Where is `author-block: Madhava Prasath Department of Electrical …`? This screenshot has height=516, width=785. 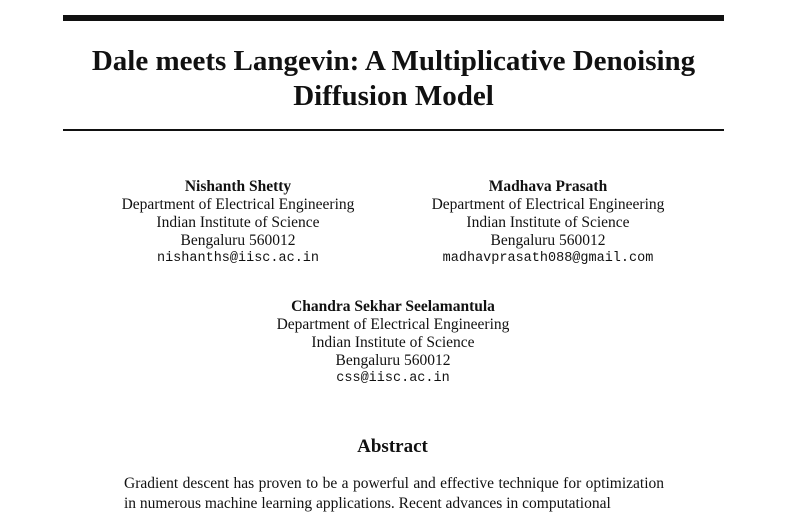
author-block: Madhava Prasath Department of Electrical … is located at coordinates (548, 223).